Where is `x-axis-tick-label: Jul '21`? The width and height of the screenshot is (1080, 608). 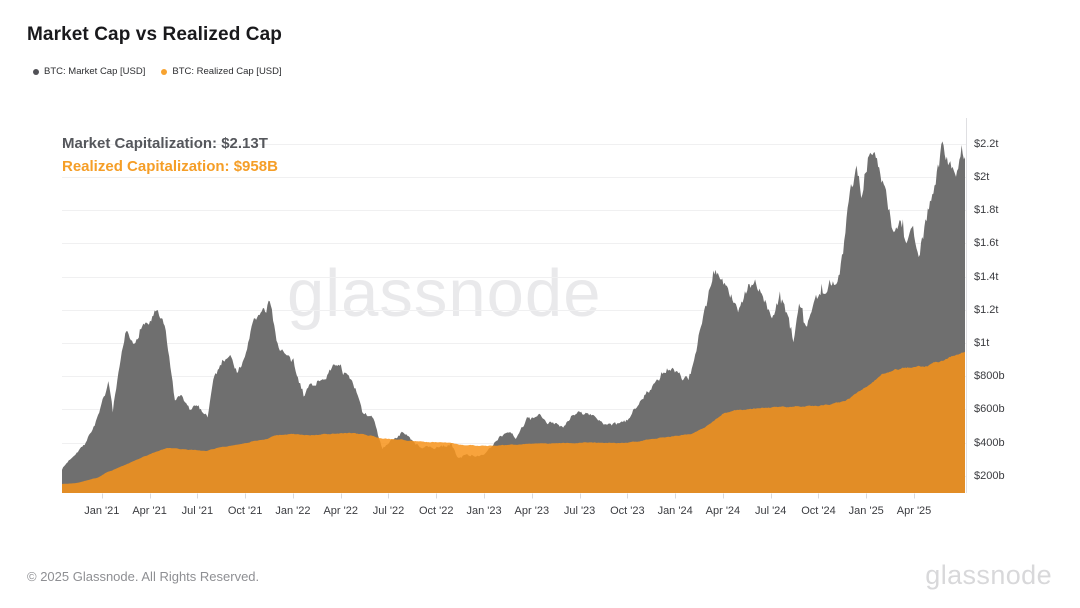
x-axis-tick-label: Jul '21 is located at coordinates (197, 511).